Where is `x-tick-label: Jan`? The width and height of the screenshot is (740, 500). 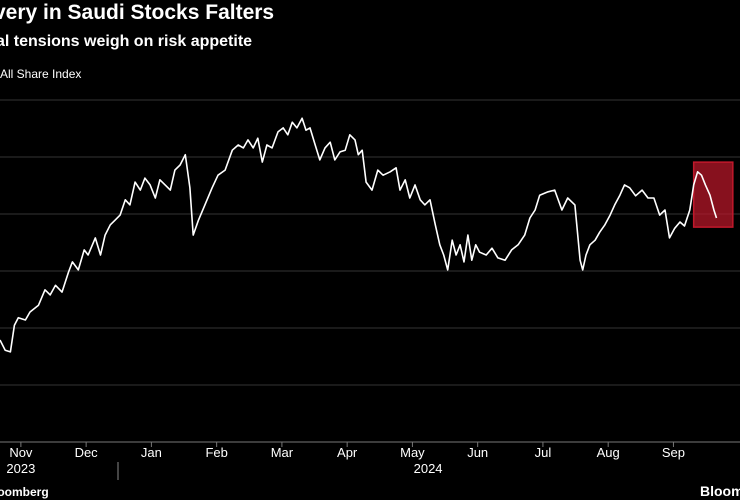 x-tick-label: Jan is located at coordinates (151, 452).